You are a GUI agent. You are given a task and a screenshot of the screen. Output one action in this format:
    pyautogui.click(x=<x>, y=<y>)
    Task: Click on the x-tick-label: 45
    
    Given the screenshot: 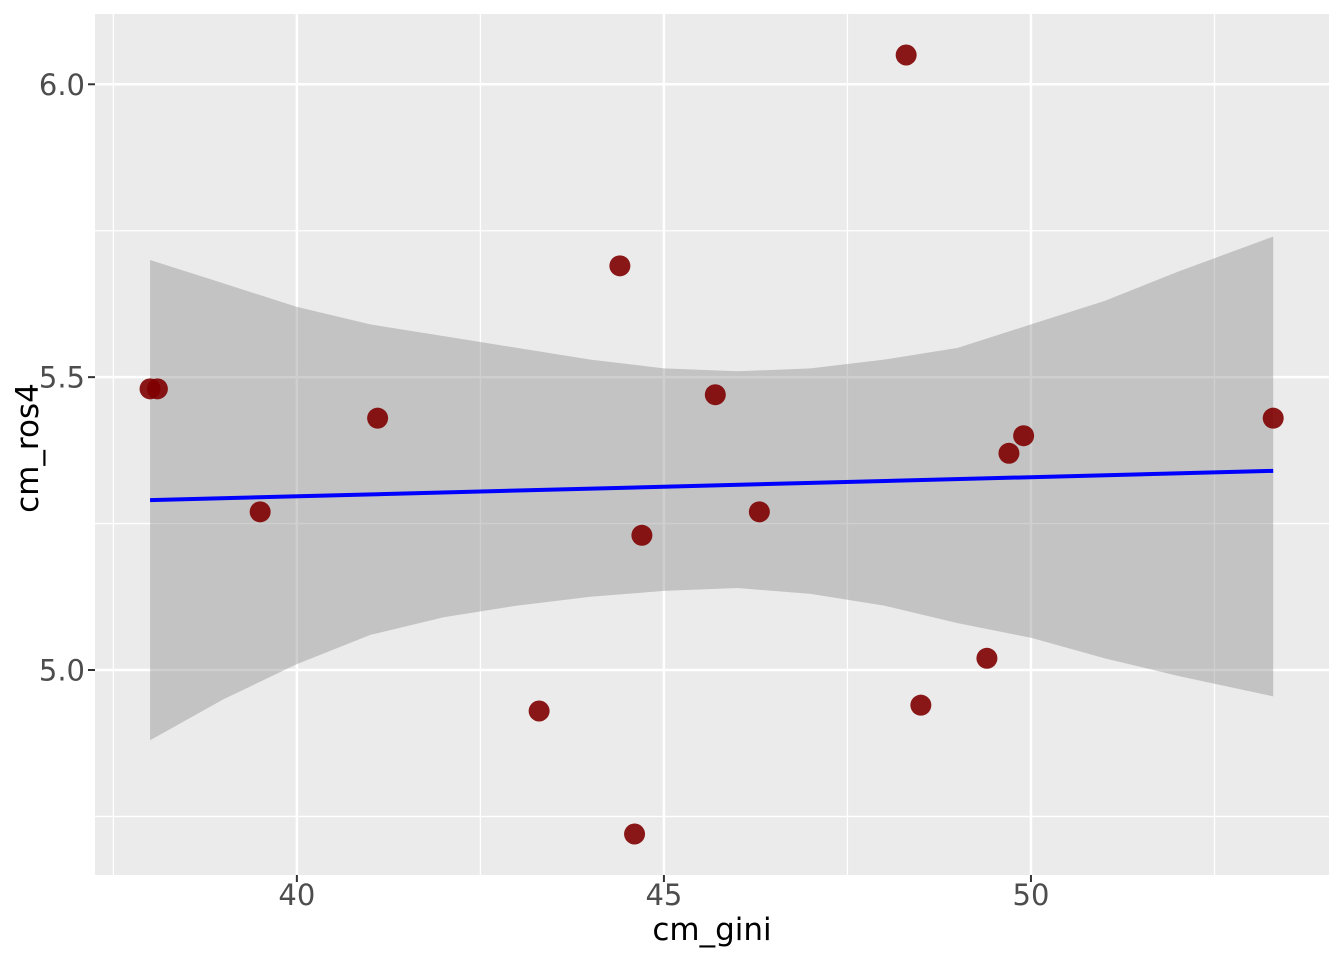 What is the action you would take?
    pyautogui.click(x=663, y=895)
    